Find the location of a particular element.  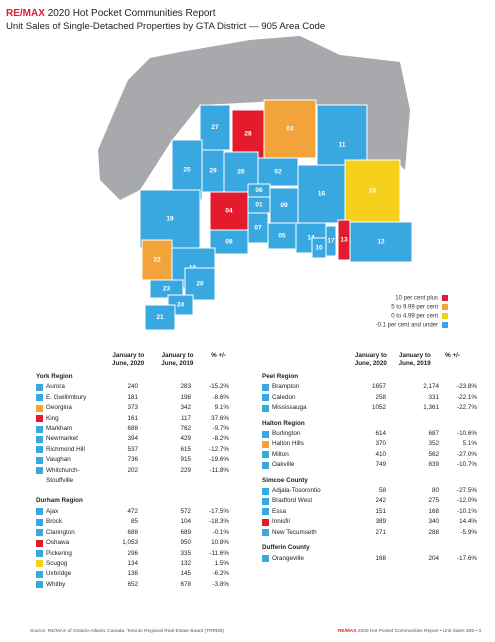

table-row: Oshawa 1,053 950 10.8% is located at coordinates (132, 543).